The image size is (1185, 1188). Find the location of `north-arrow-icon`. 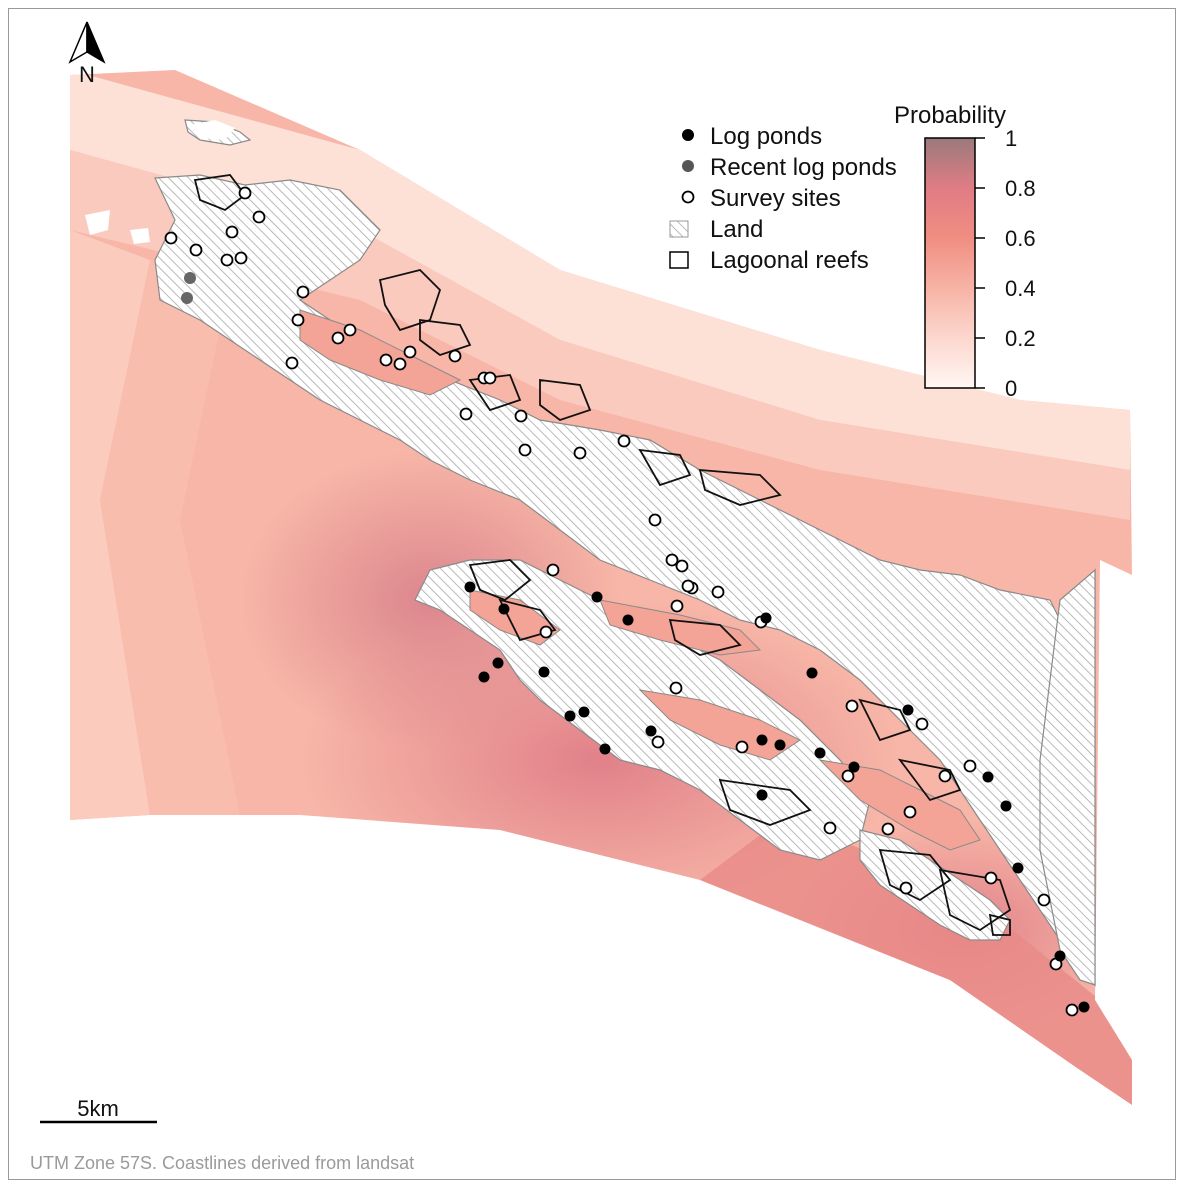

north-arrow-icon is located at coordinates (78, 42).